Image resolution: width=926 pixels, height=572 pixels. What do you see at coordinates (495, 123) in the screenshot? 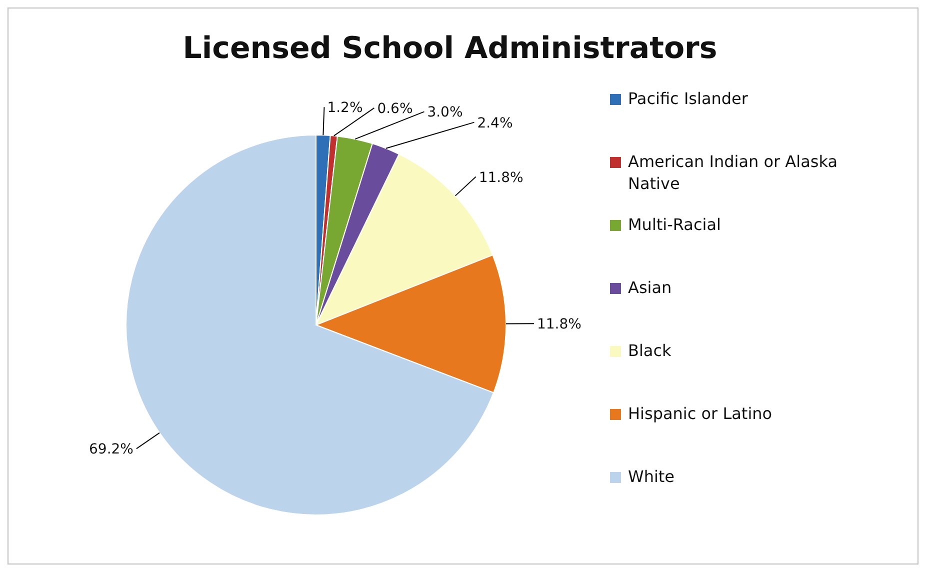
I see `data-label: 2.4%` at bounding box center [495, 123].